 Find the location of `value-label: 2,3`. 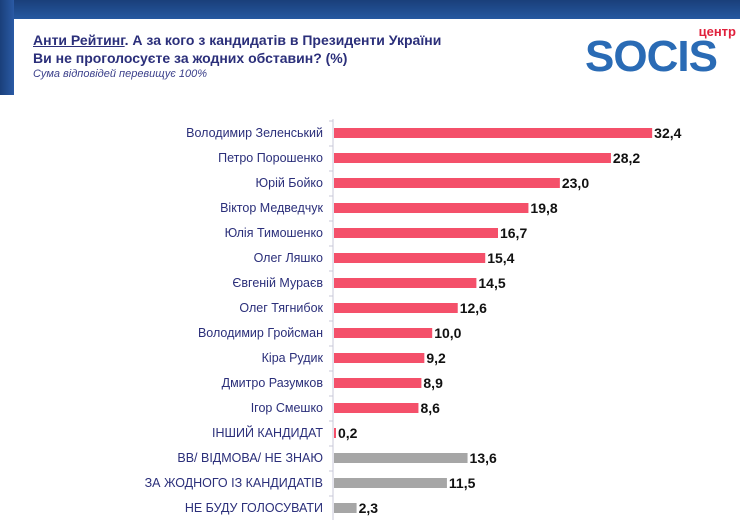

value-label: 2,3 is located at coordinates (369, 508).